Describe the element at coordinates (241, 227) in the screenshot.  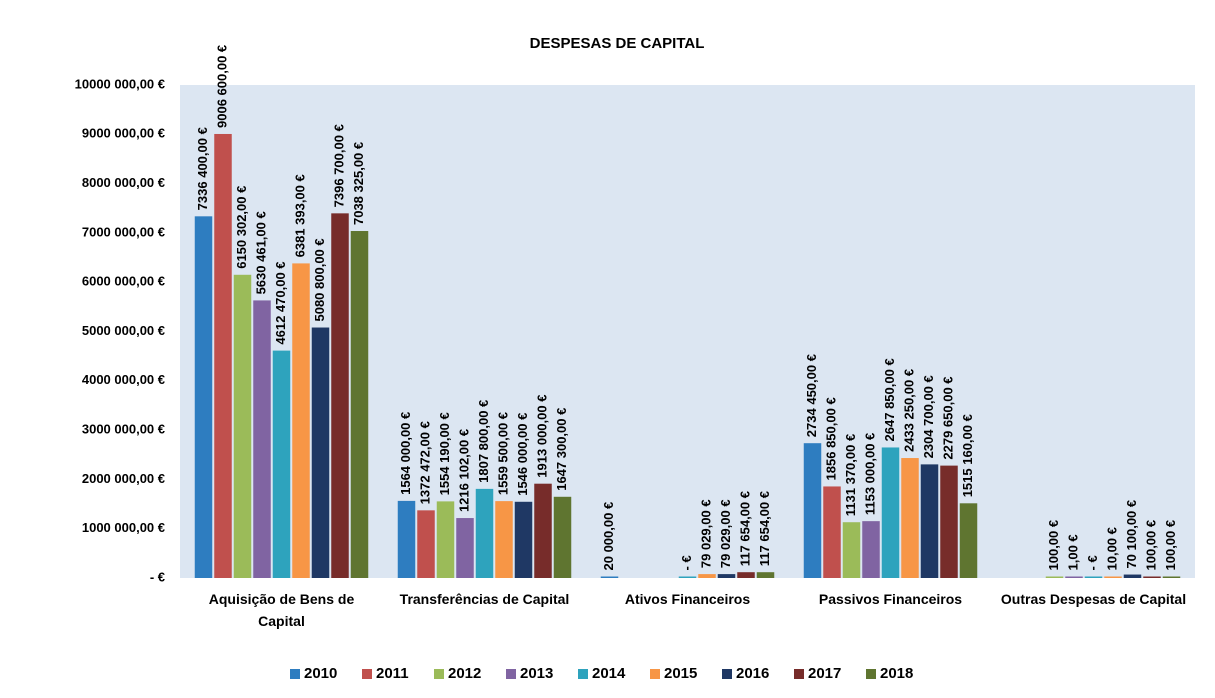
I see `data-label: 6150 302,00 €` at that location.